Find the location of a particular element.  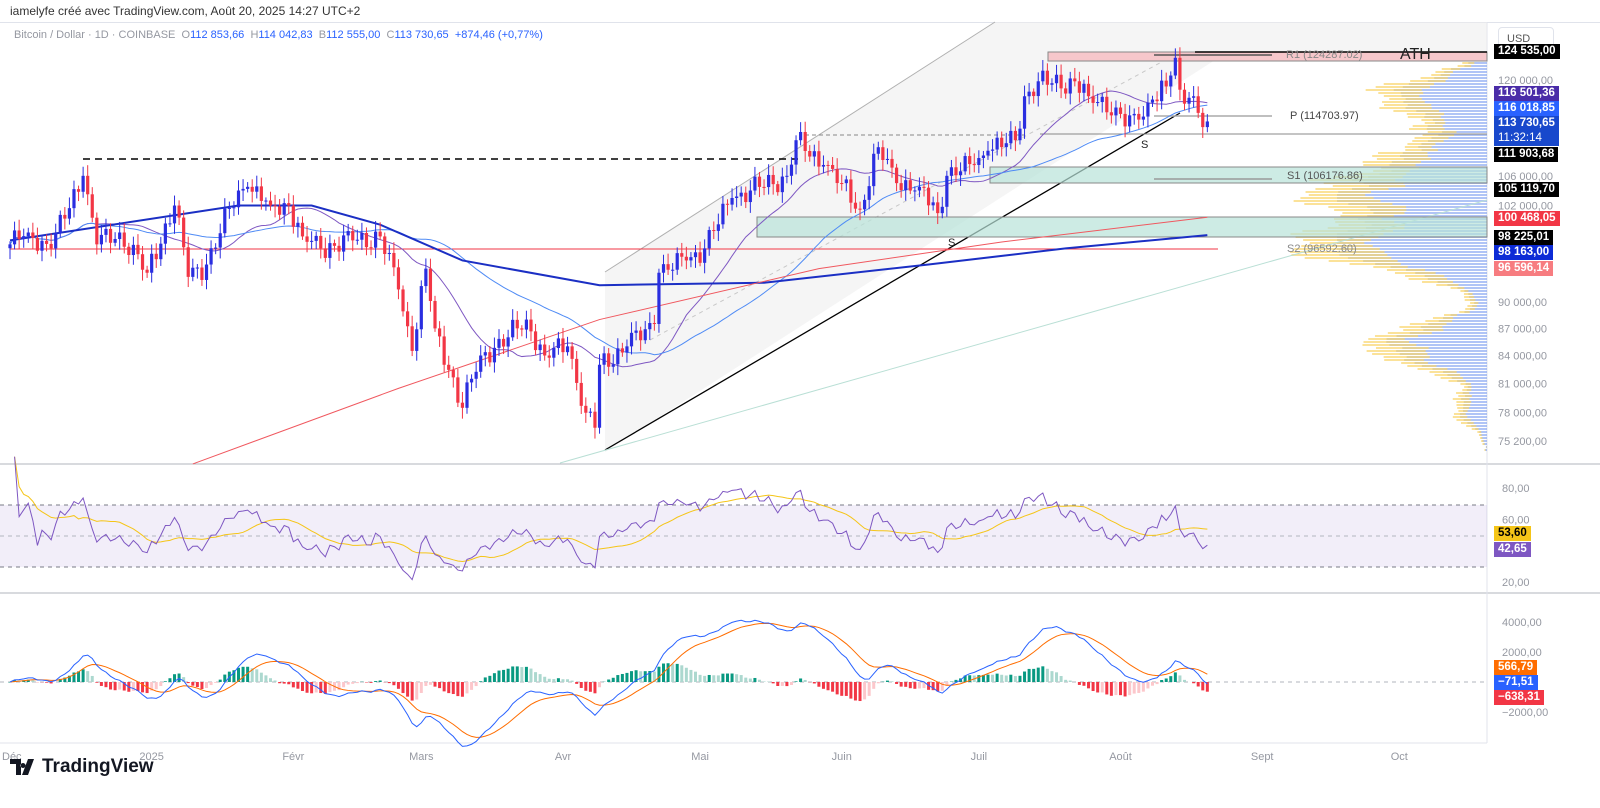

macd-axis-tick: −2000,00 is located at coordinates (1525, 713).